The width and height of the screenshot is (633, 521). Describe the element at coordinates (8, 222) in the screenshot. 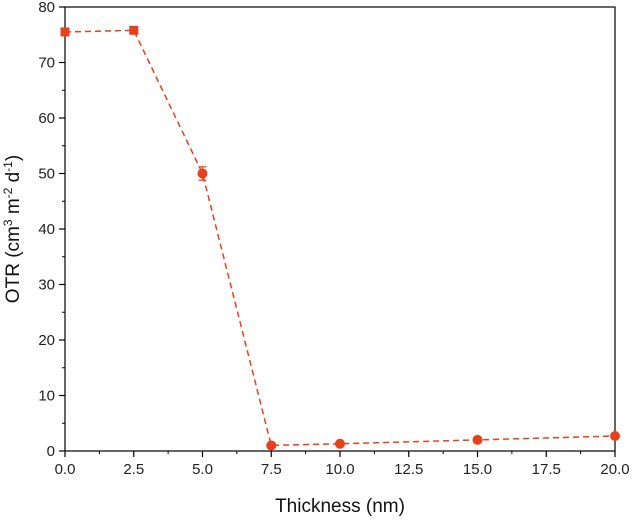

I see `y-axis-title-sup1: 3` at that location.